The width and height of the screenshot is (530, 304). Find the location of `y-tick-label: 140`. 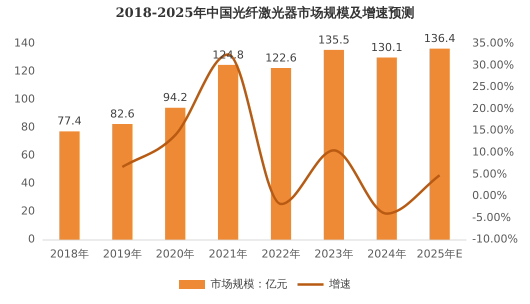

y-tick-label: 140 is located at coordinates (24, 43).